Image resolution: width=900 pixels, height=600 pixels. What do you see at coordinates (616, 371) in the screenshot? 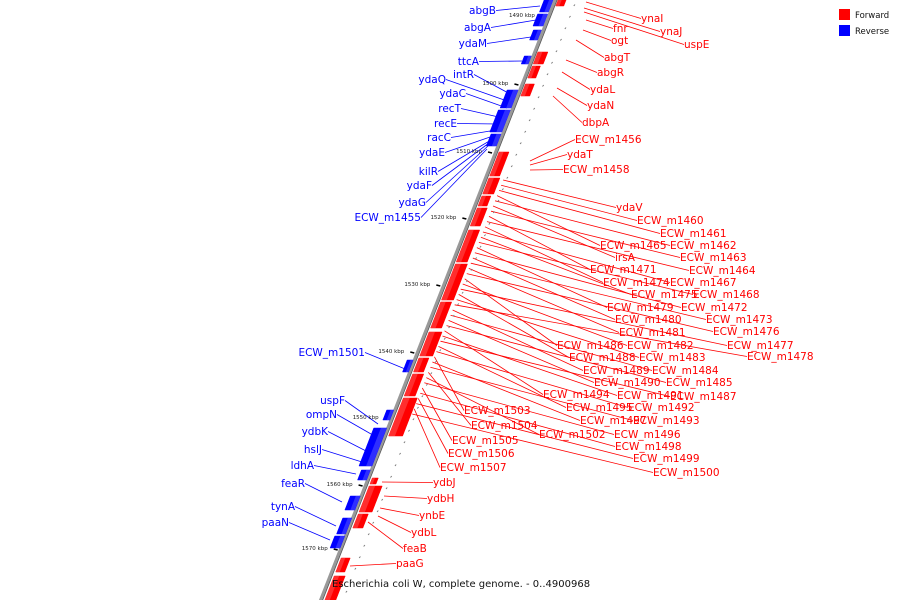
I see `gene-label: ECW_m1489` at bounding box center [616, 371].